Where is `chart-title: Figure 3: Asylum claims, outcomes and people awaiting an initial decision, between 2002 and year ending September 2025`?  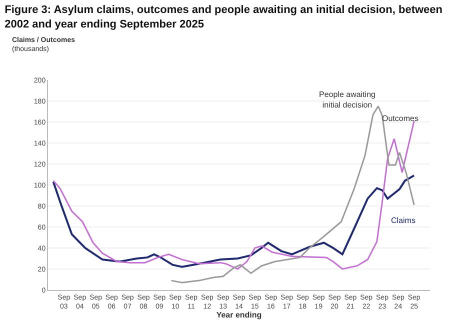 chart-title: Figure 3: Asylum claims, outcomes and people awaiting an initial decision, between 2002 and year ending September 2025 is located at coordinates (223, 17).